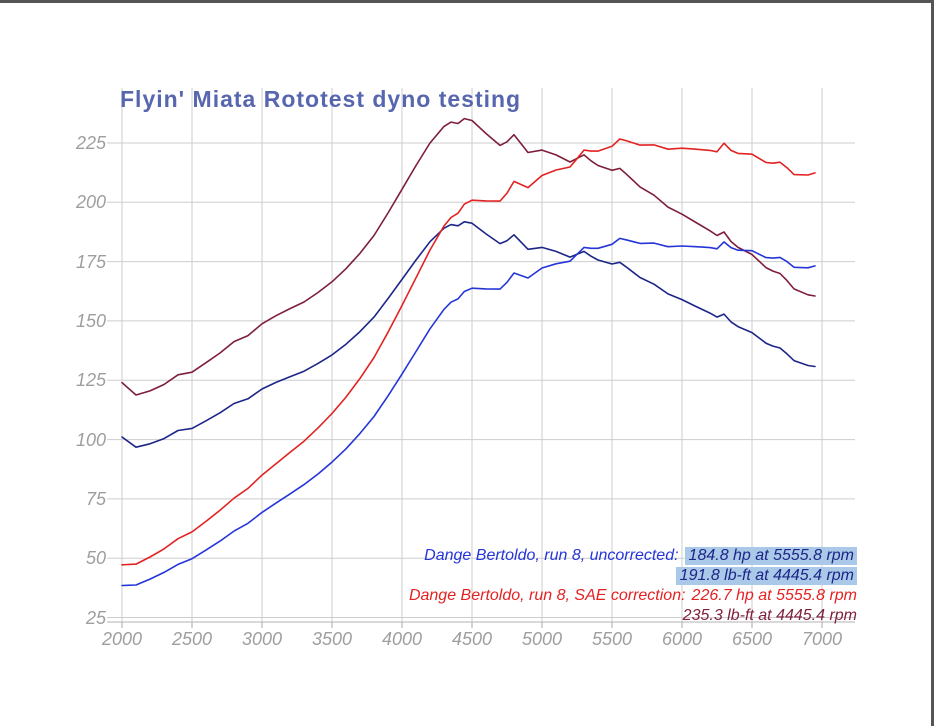  Describe the element at coordinates (467, 1) in the screenshot. I see `window-border-top` at that location.